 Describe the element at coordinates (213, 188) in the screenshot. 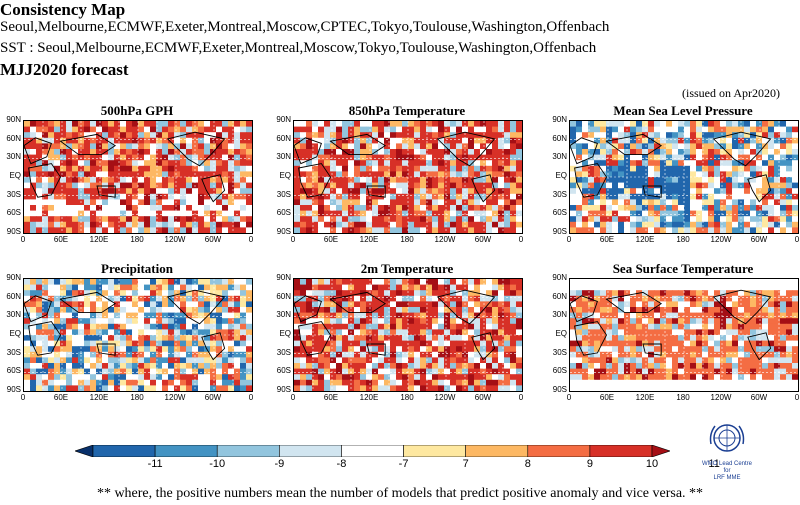

I see `coastline` at that location.